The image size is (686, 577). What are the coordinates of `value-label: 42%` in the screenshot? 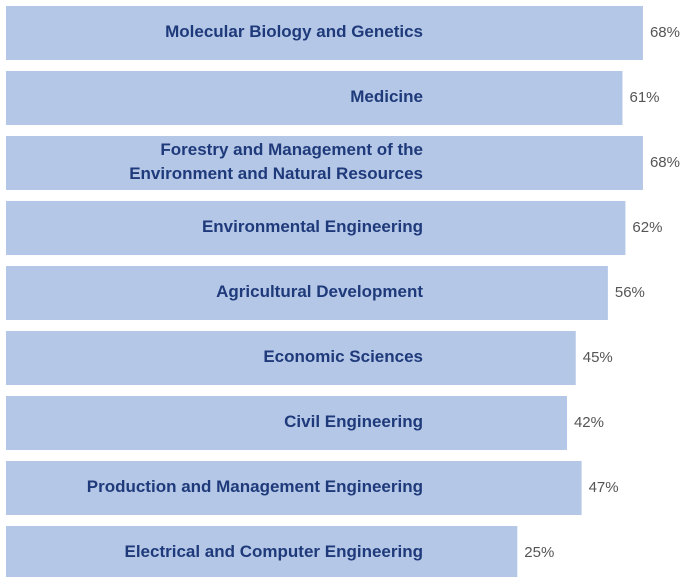 It's located at (589, 422).